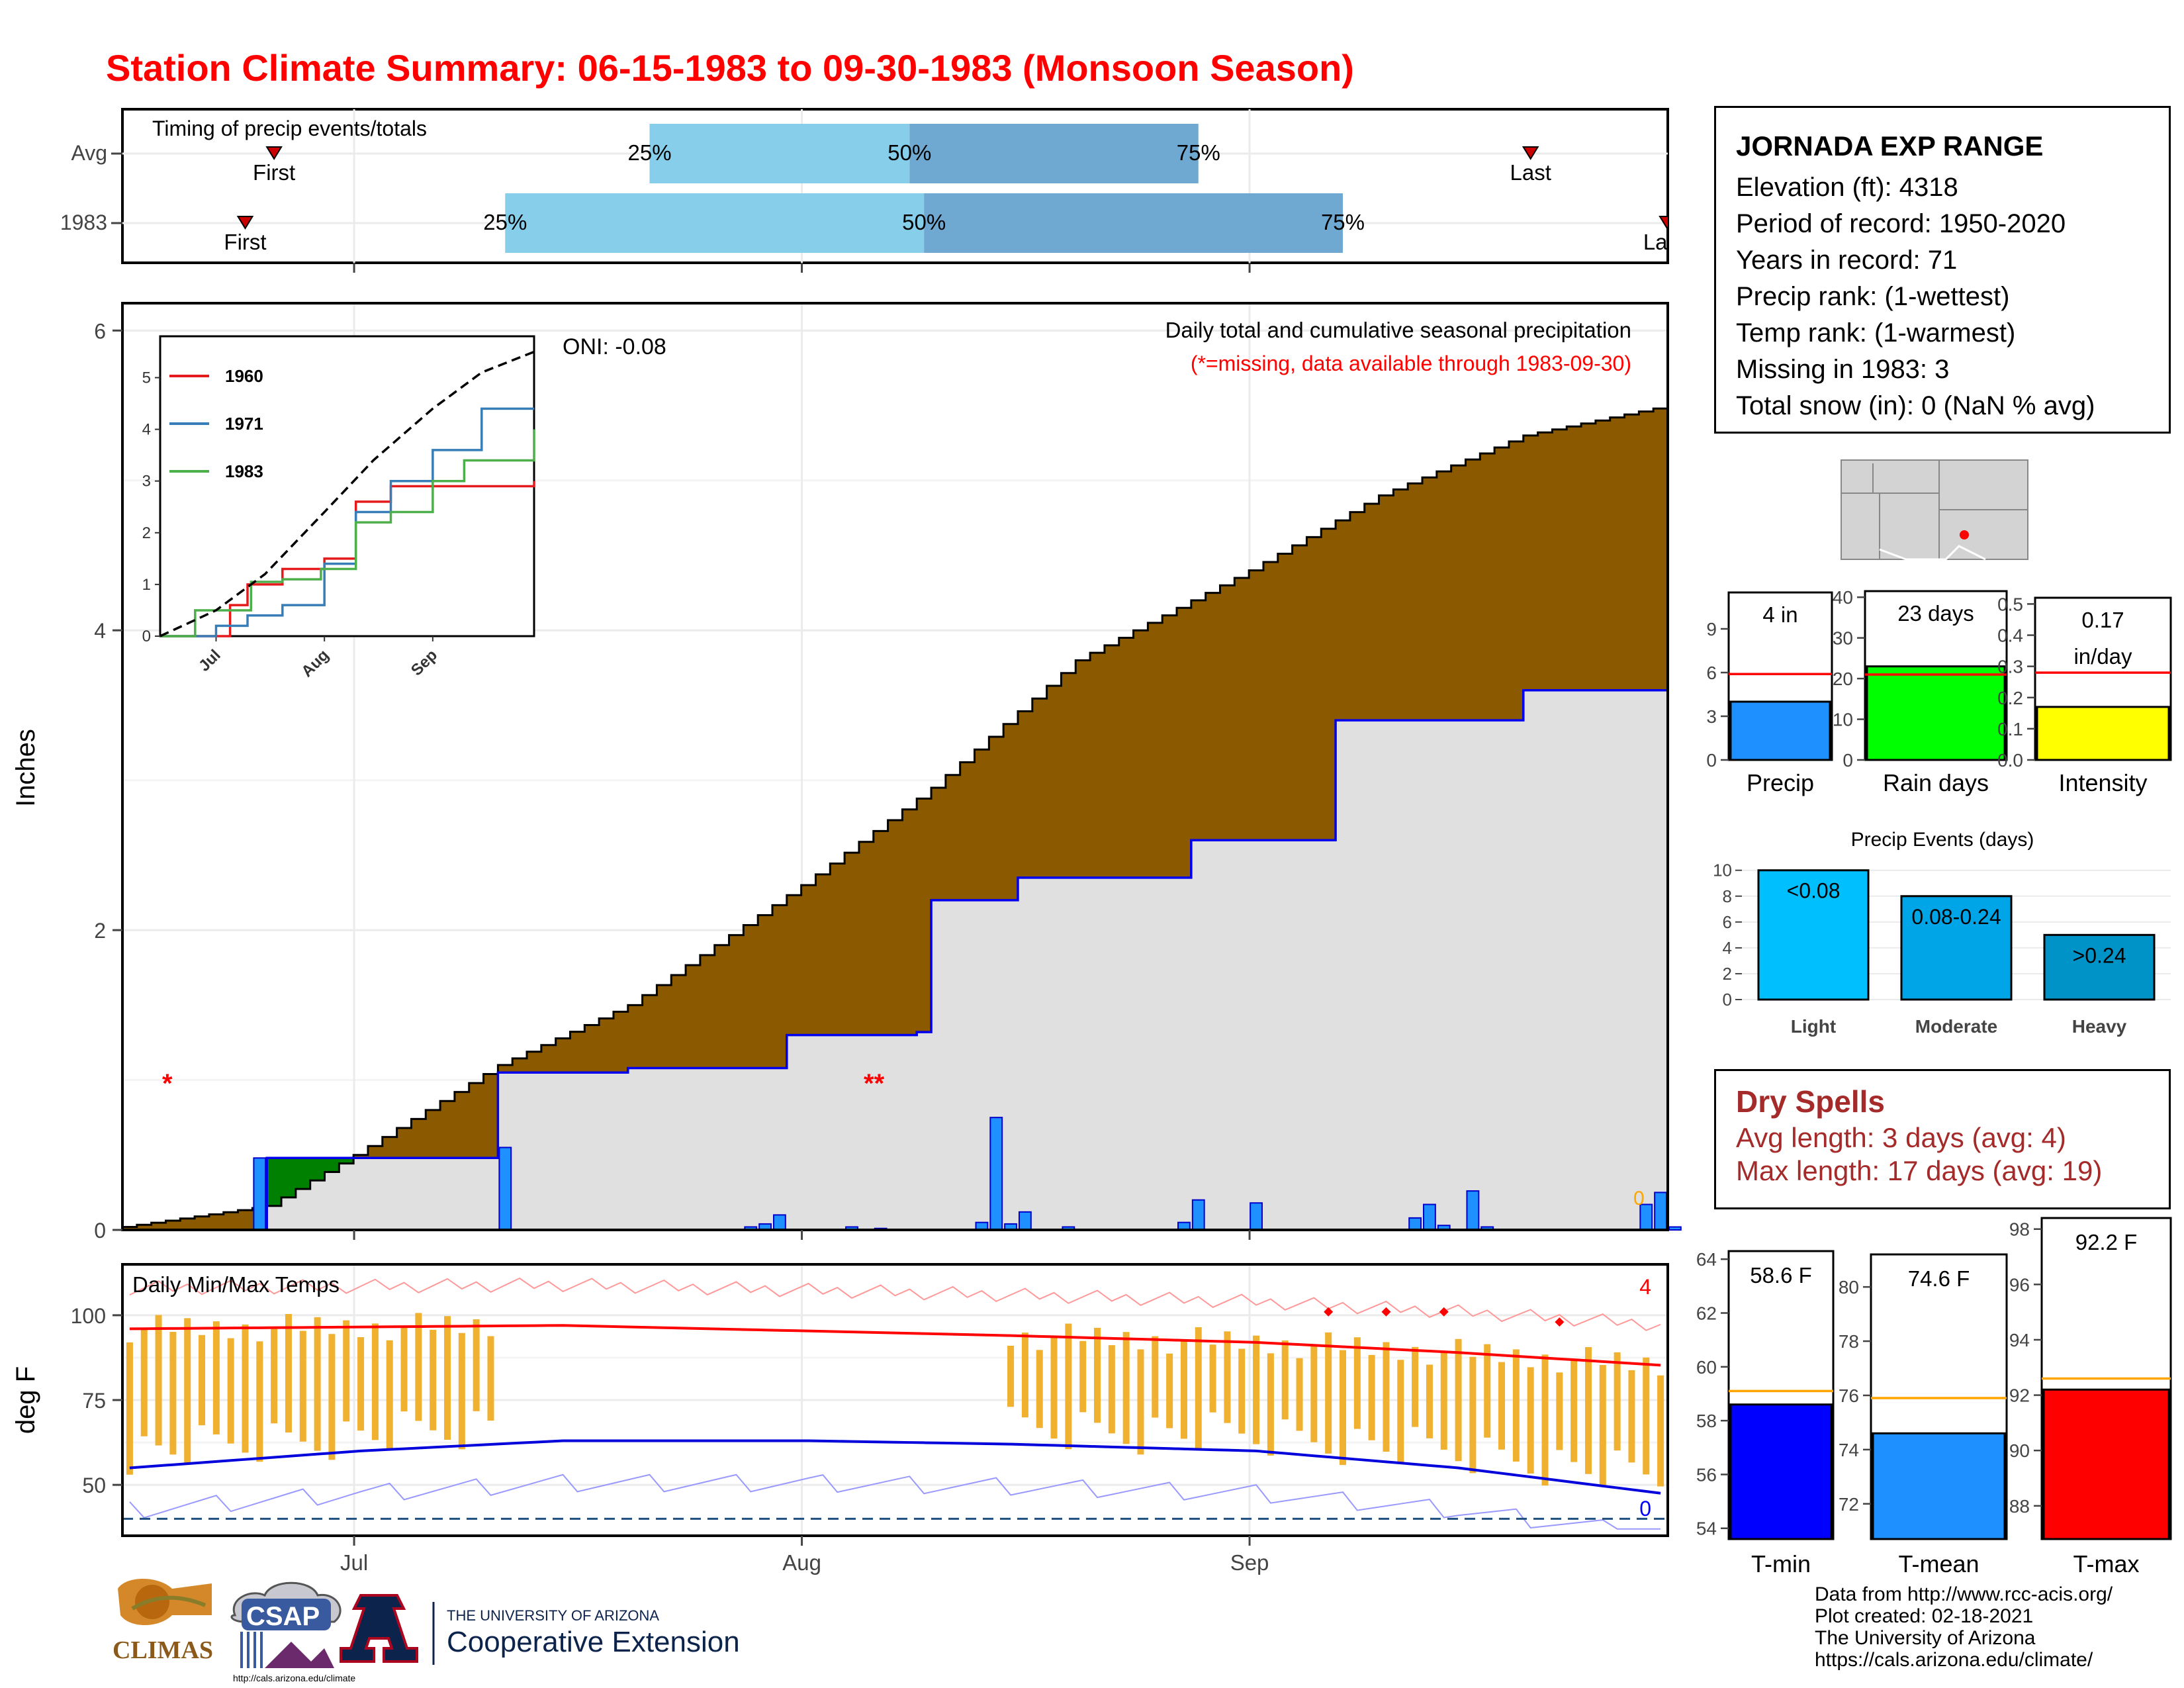 This screenshot has width=2184, height=1688. I want to click on temp-bar-value: 74.6 F, so click(1939, 1278).